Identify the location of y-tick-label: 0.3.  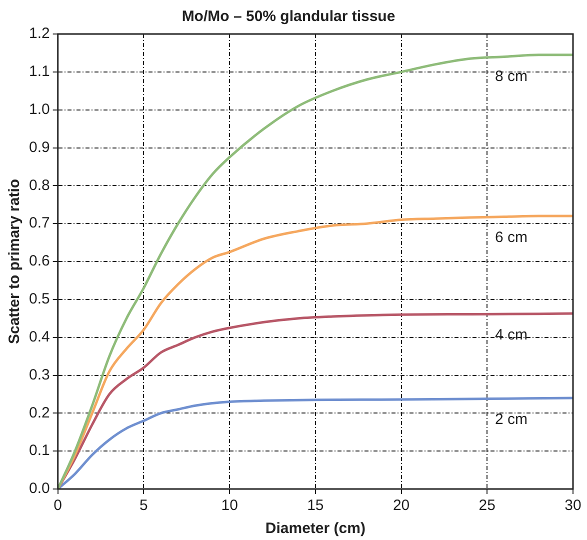
(39, 375).